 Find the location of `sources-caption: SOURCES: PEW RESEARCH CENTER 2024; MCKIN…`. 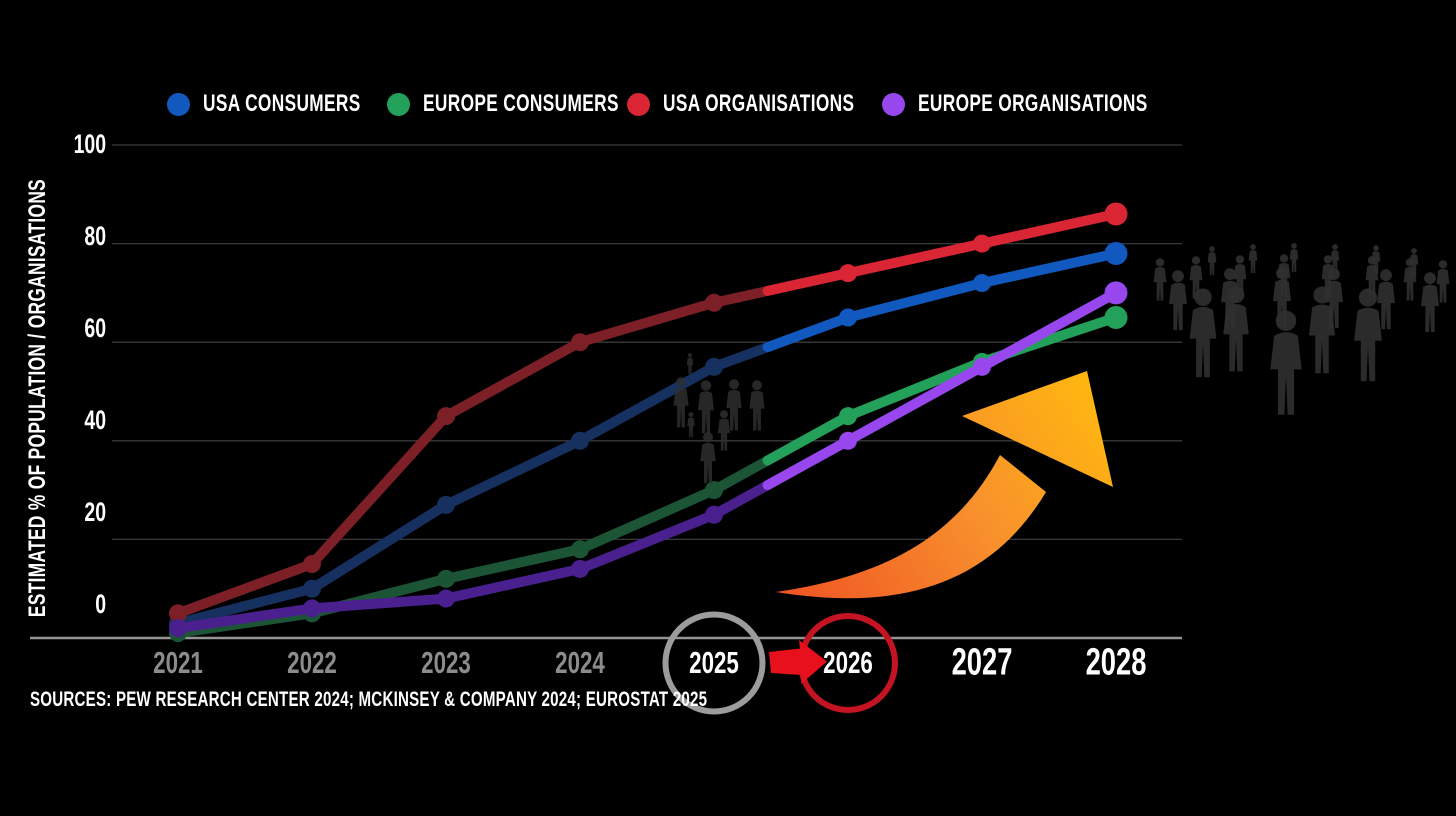

sources-caption: SOURCES: PEW RESEARCH CENTER 2024; MCKIN… is located at coordinates (500, 700).